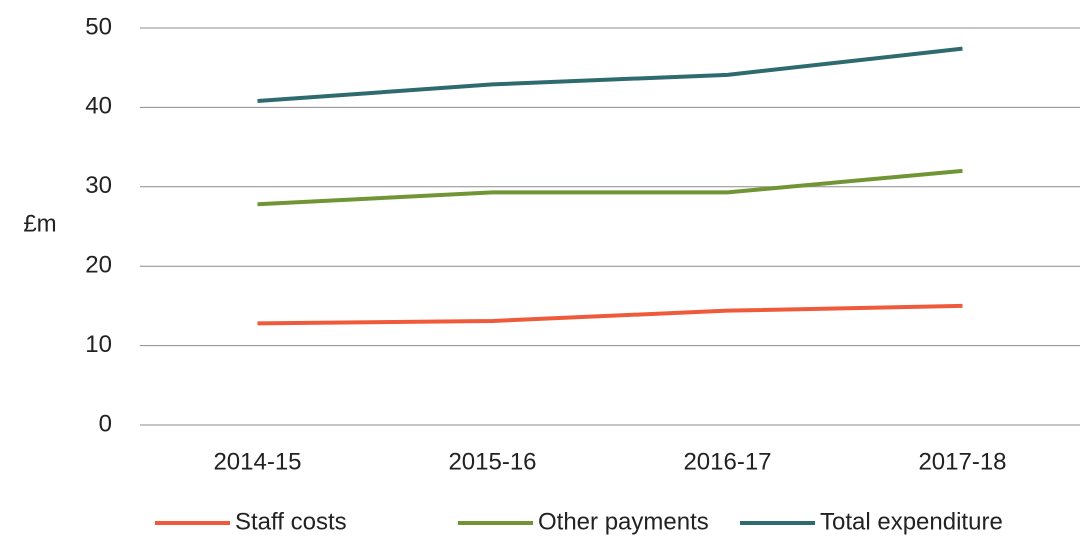 The height and width of the screenshot is (546, 1085). Describe the element at coordinates (291, 521) in the screenshot. I see `legend-label: Staff costs` at that location.